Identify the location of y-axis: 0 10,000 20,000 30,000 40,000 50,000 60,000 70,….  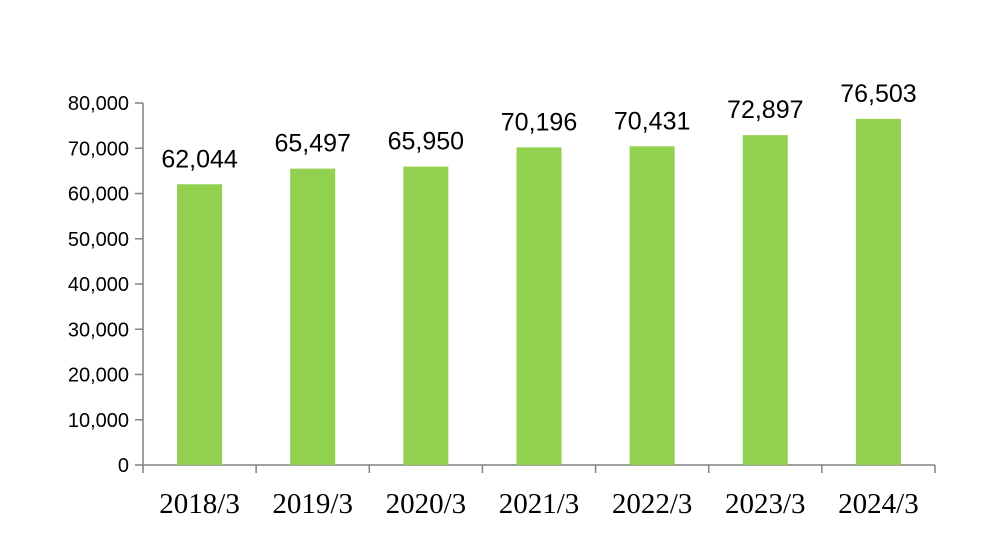
(106, 285).